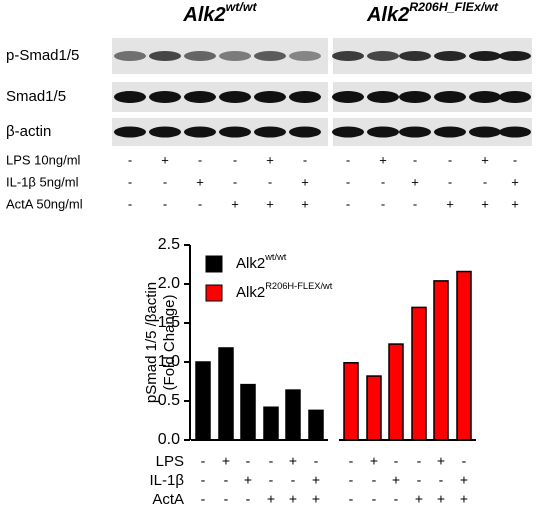 The height and width of the screenshot is (529, 550). Describe the element at coordinates (44, 203) in the screenshot. I see `treatment-label: ActA 50ng/ml` at that location.